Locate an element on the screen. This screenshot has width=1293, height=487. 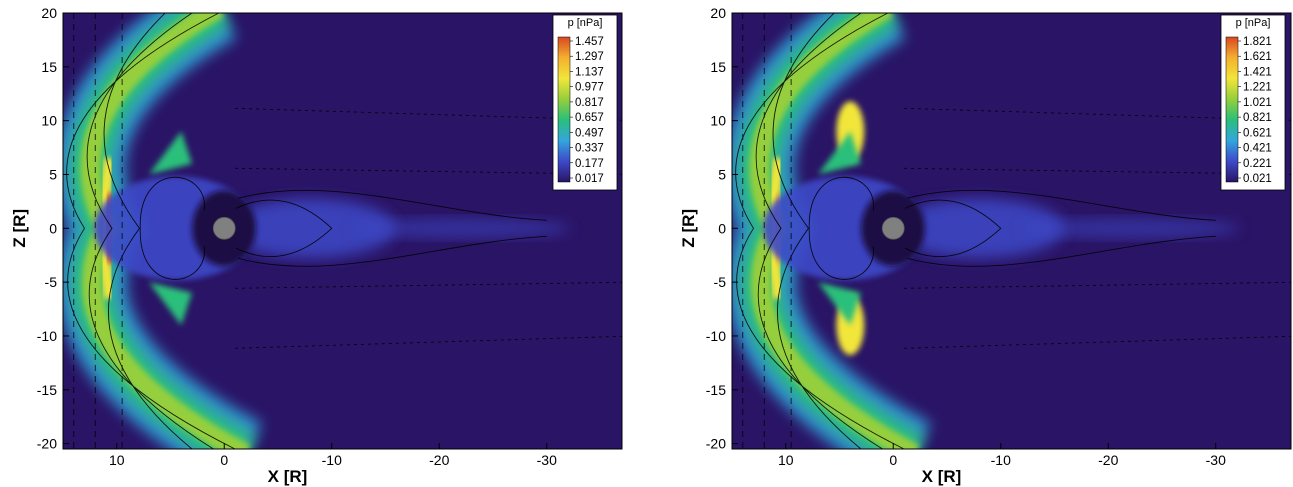
colorbar-tick-label: 0.977 is located at coordinates (589, 88).